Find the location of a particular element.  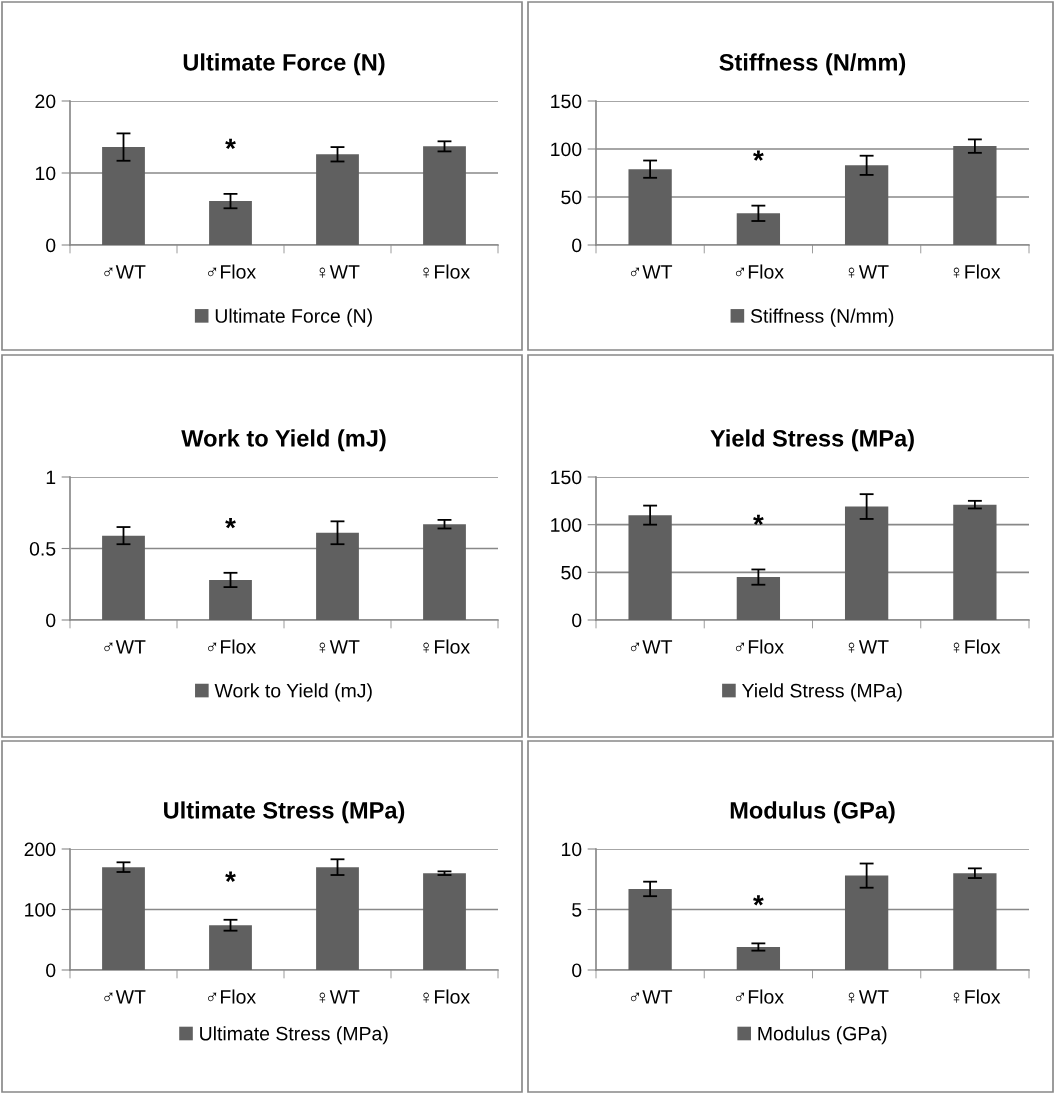

chart-title: Ultimate Stress (MPa) is located at coordinates (284, 812).